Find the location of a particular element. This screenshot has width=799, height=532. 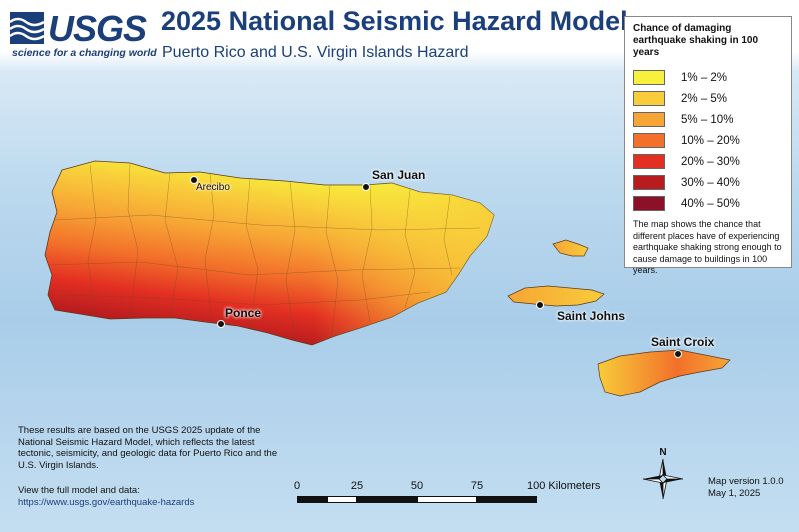

saint-croix-island is located at coordinates (664, 373).